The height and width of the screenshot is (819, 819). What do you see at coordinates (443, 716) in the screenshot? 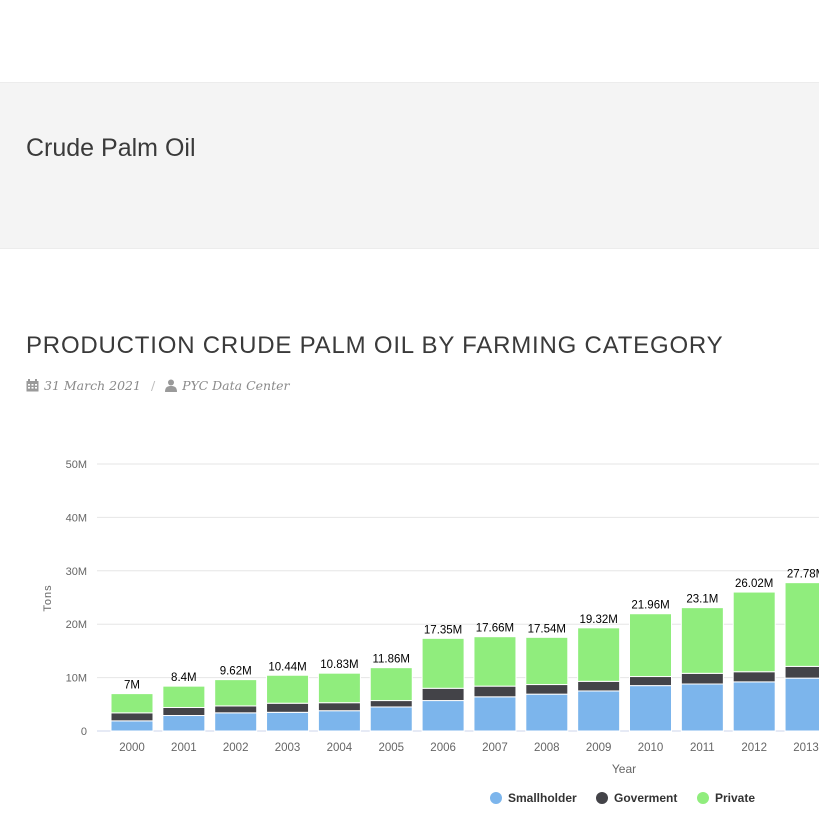
I see `bar-smallholder-2006` at bounding box center [443, 716].